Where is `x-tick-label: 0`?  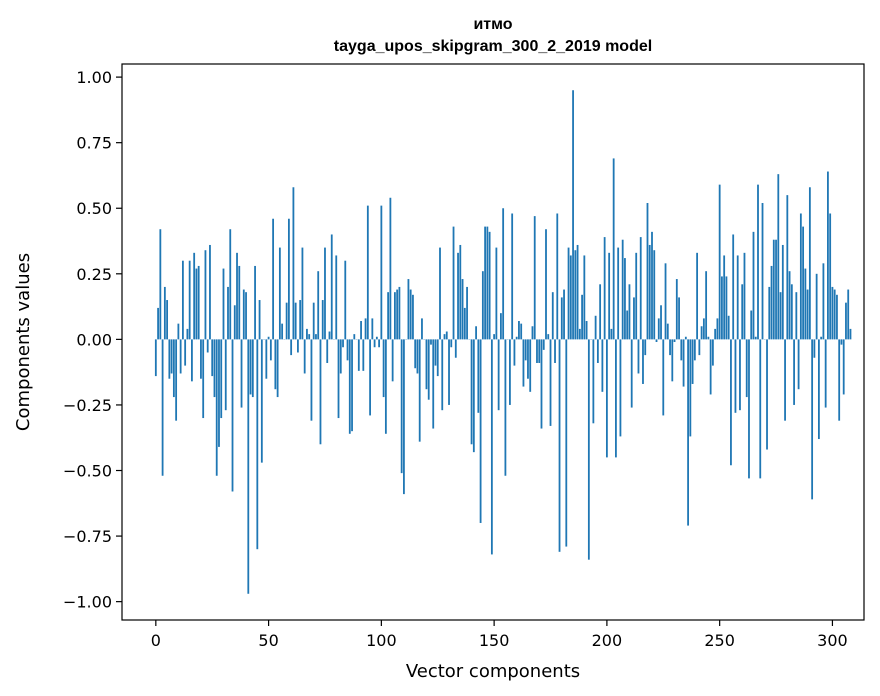 x-tick-label: 0 is located at coordinates (156, 640).